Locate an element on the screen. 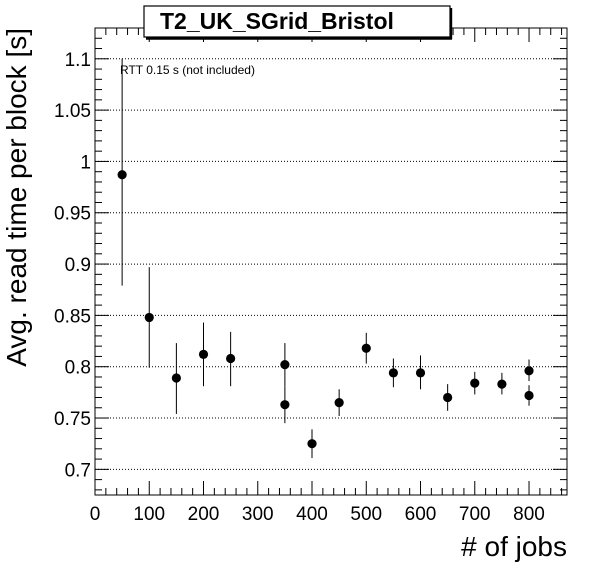 Image resolution: width=596 pixels, height=577 pixels. x-tick-label: 200 is located at coordinates (204, 514).